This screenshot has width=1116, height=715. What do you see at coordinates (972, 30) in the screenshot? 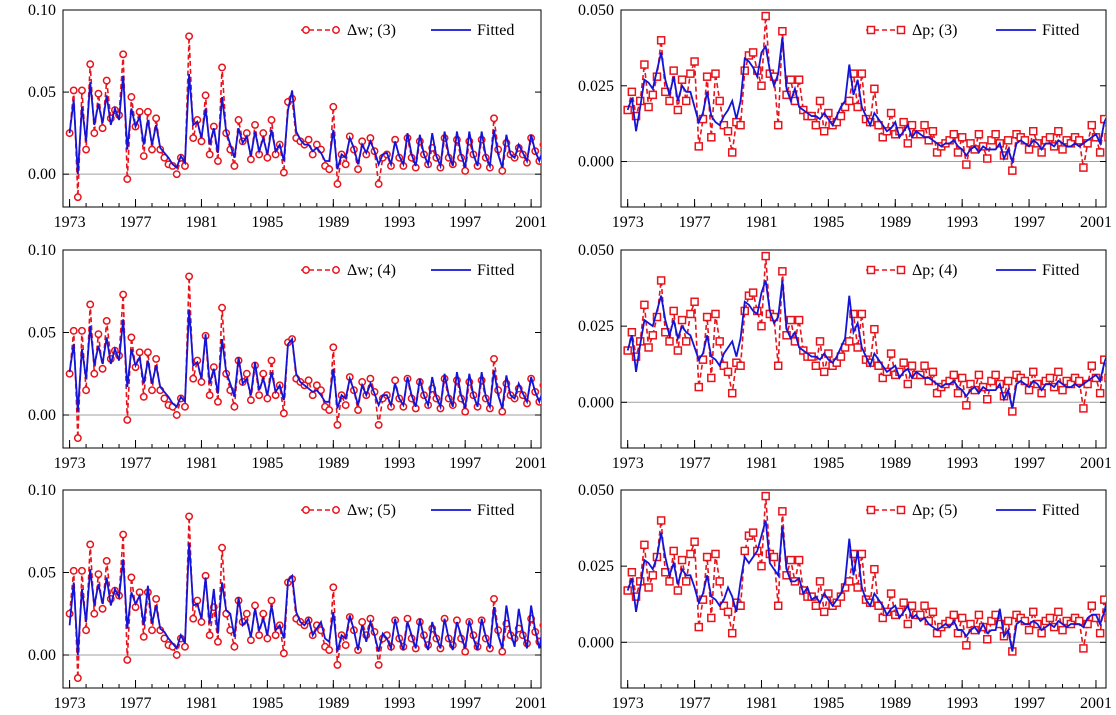
I see `legend: Δp; (3) Fitted` at bounding box center [972, 30].